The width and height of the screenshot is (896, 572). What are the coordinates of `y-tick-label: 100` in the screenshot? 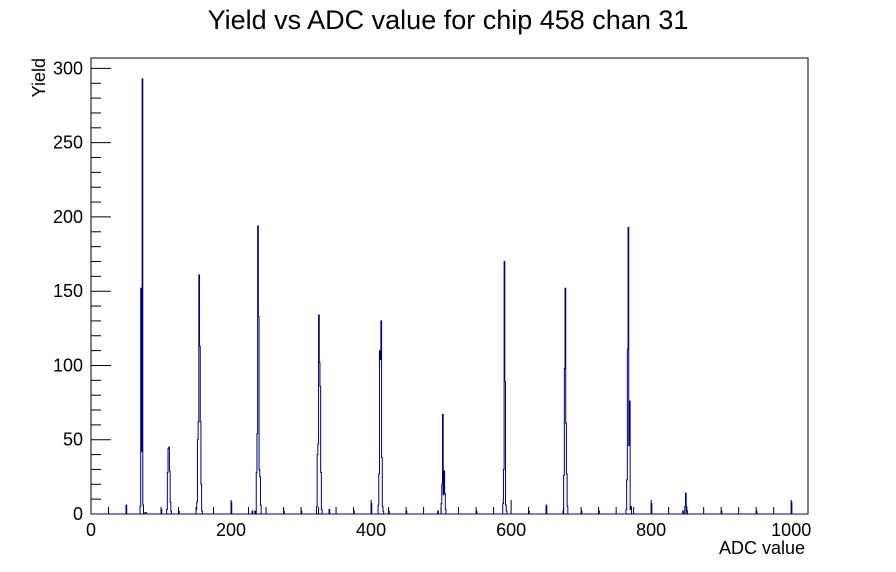 It's located at (68, 365).